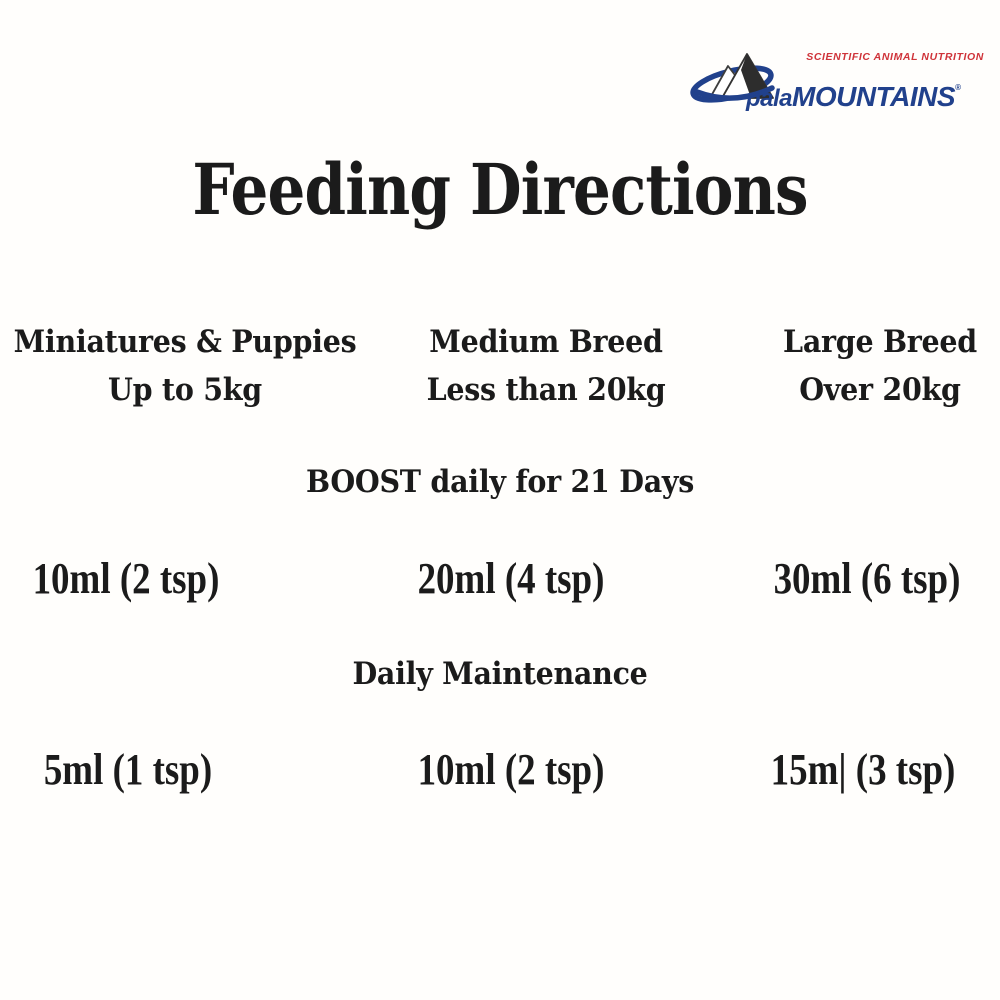 This screenshot has width=1000, height=1000. What do you see at coordinates (874, 96) in the screenshot?
I see `logo-brand-suffix: MOUNTAINS` at bounding box center [874, 96].